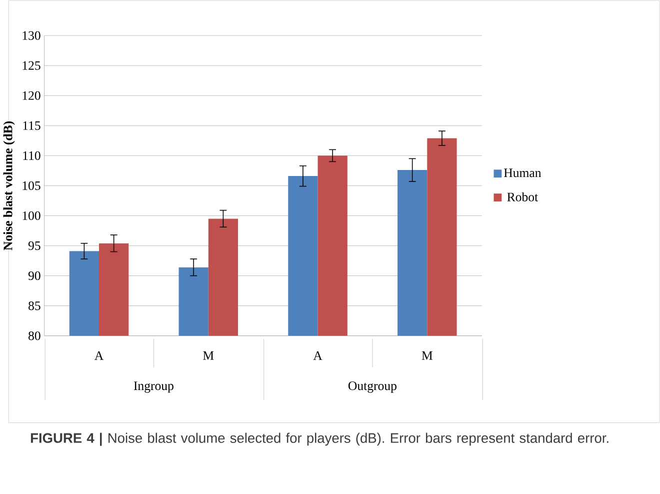 This screenshot has height=494, width=660. What do you see at coordinates (372, 387) in the screenshot?
I see `text: Outgroup` at bounding box center [372, 387].